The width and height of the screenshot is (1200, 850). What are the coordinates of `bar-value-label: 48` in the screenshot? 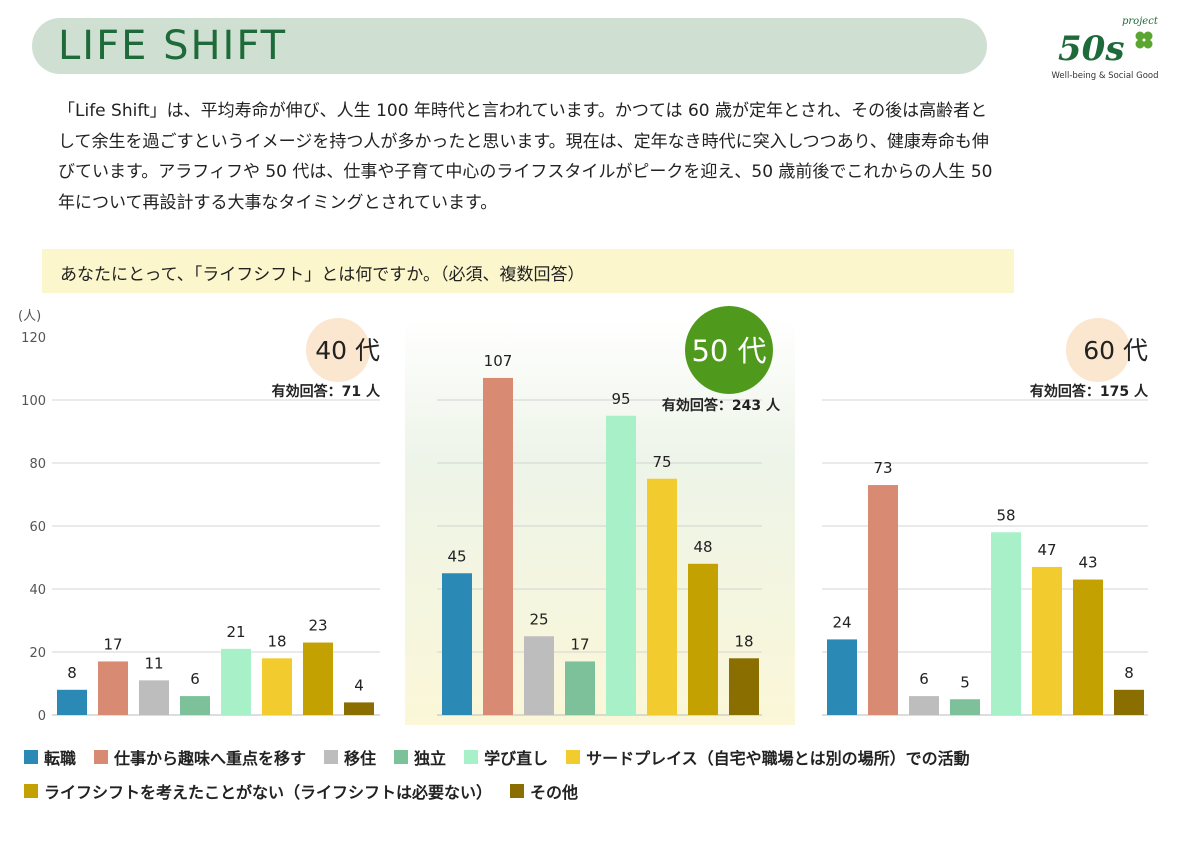 It's located at (702, 547).